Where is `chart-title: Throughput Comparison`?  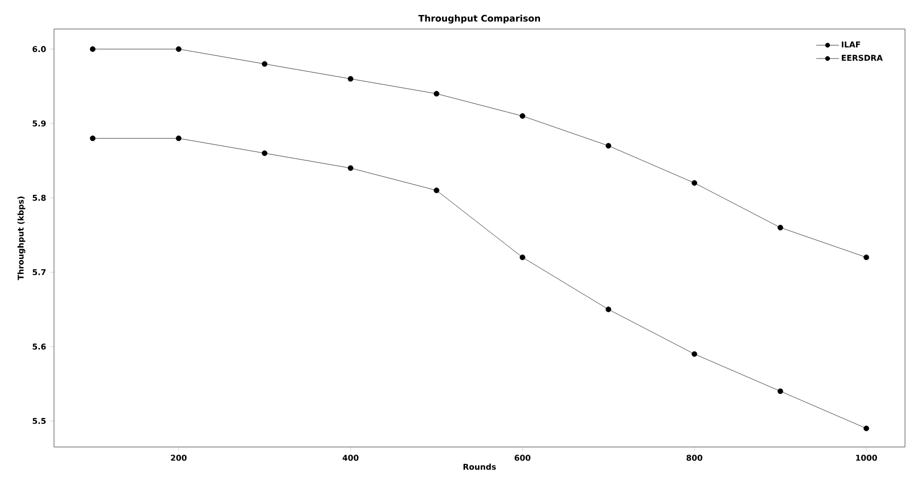 chart-title: Throughput Comparison is located at coordinates (479, 19).